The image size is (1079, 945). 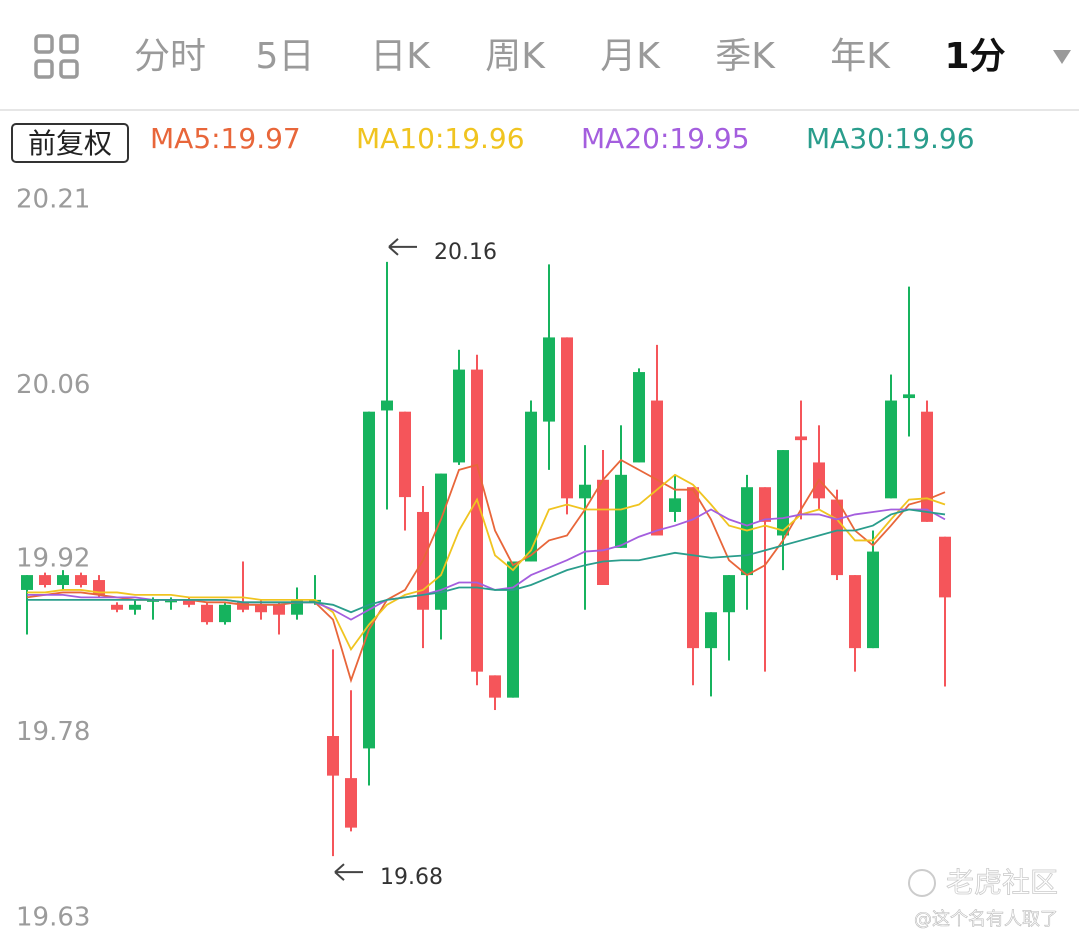 I want to click on annotation-label: 19.68, so click(x=411, y=877).